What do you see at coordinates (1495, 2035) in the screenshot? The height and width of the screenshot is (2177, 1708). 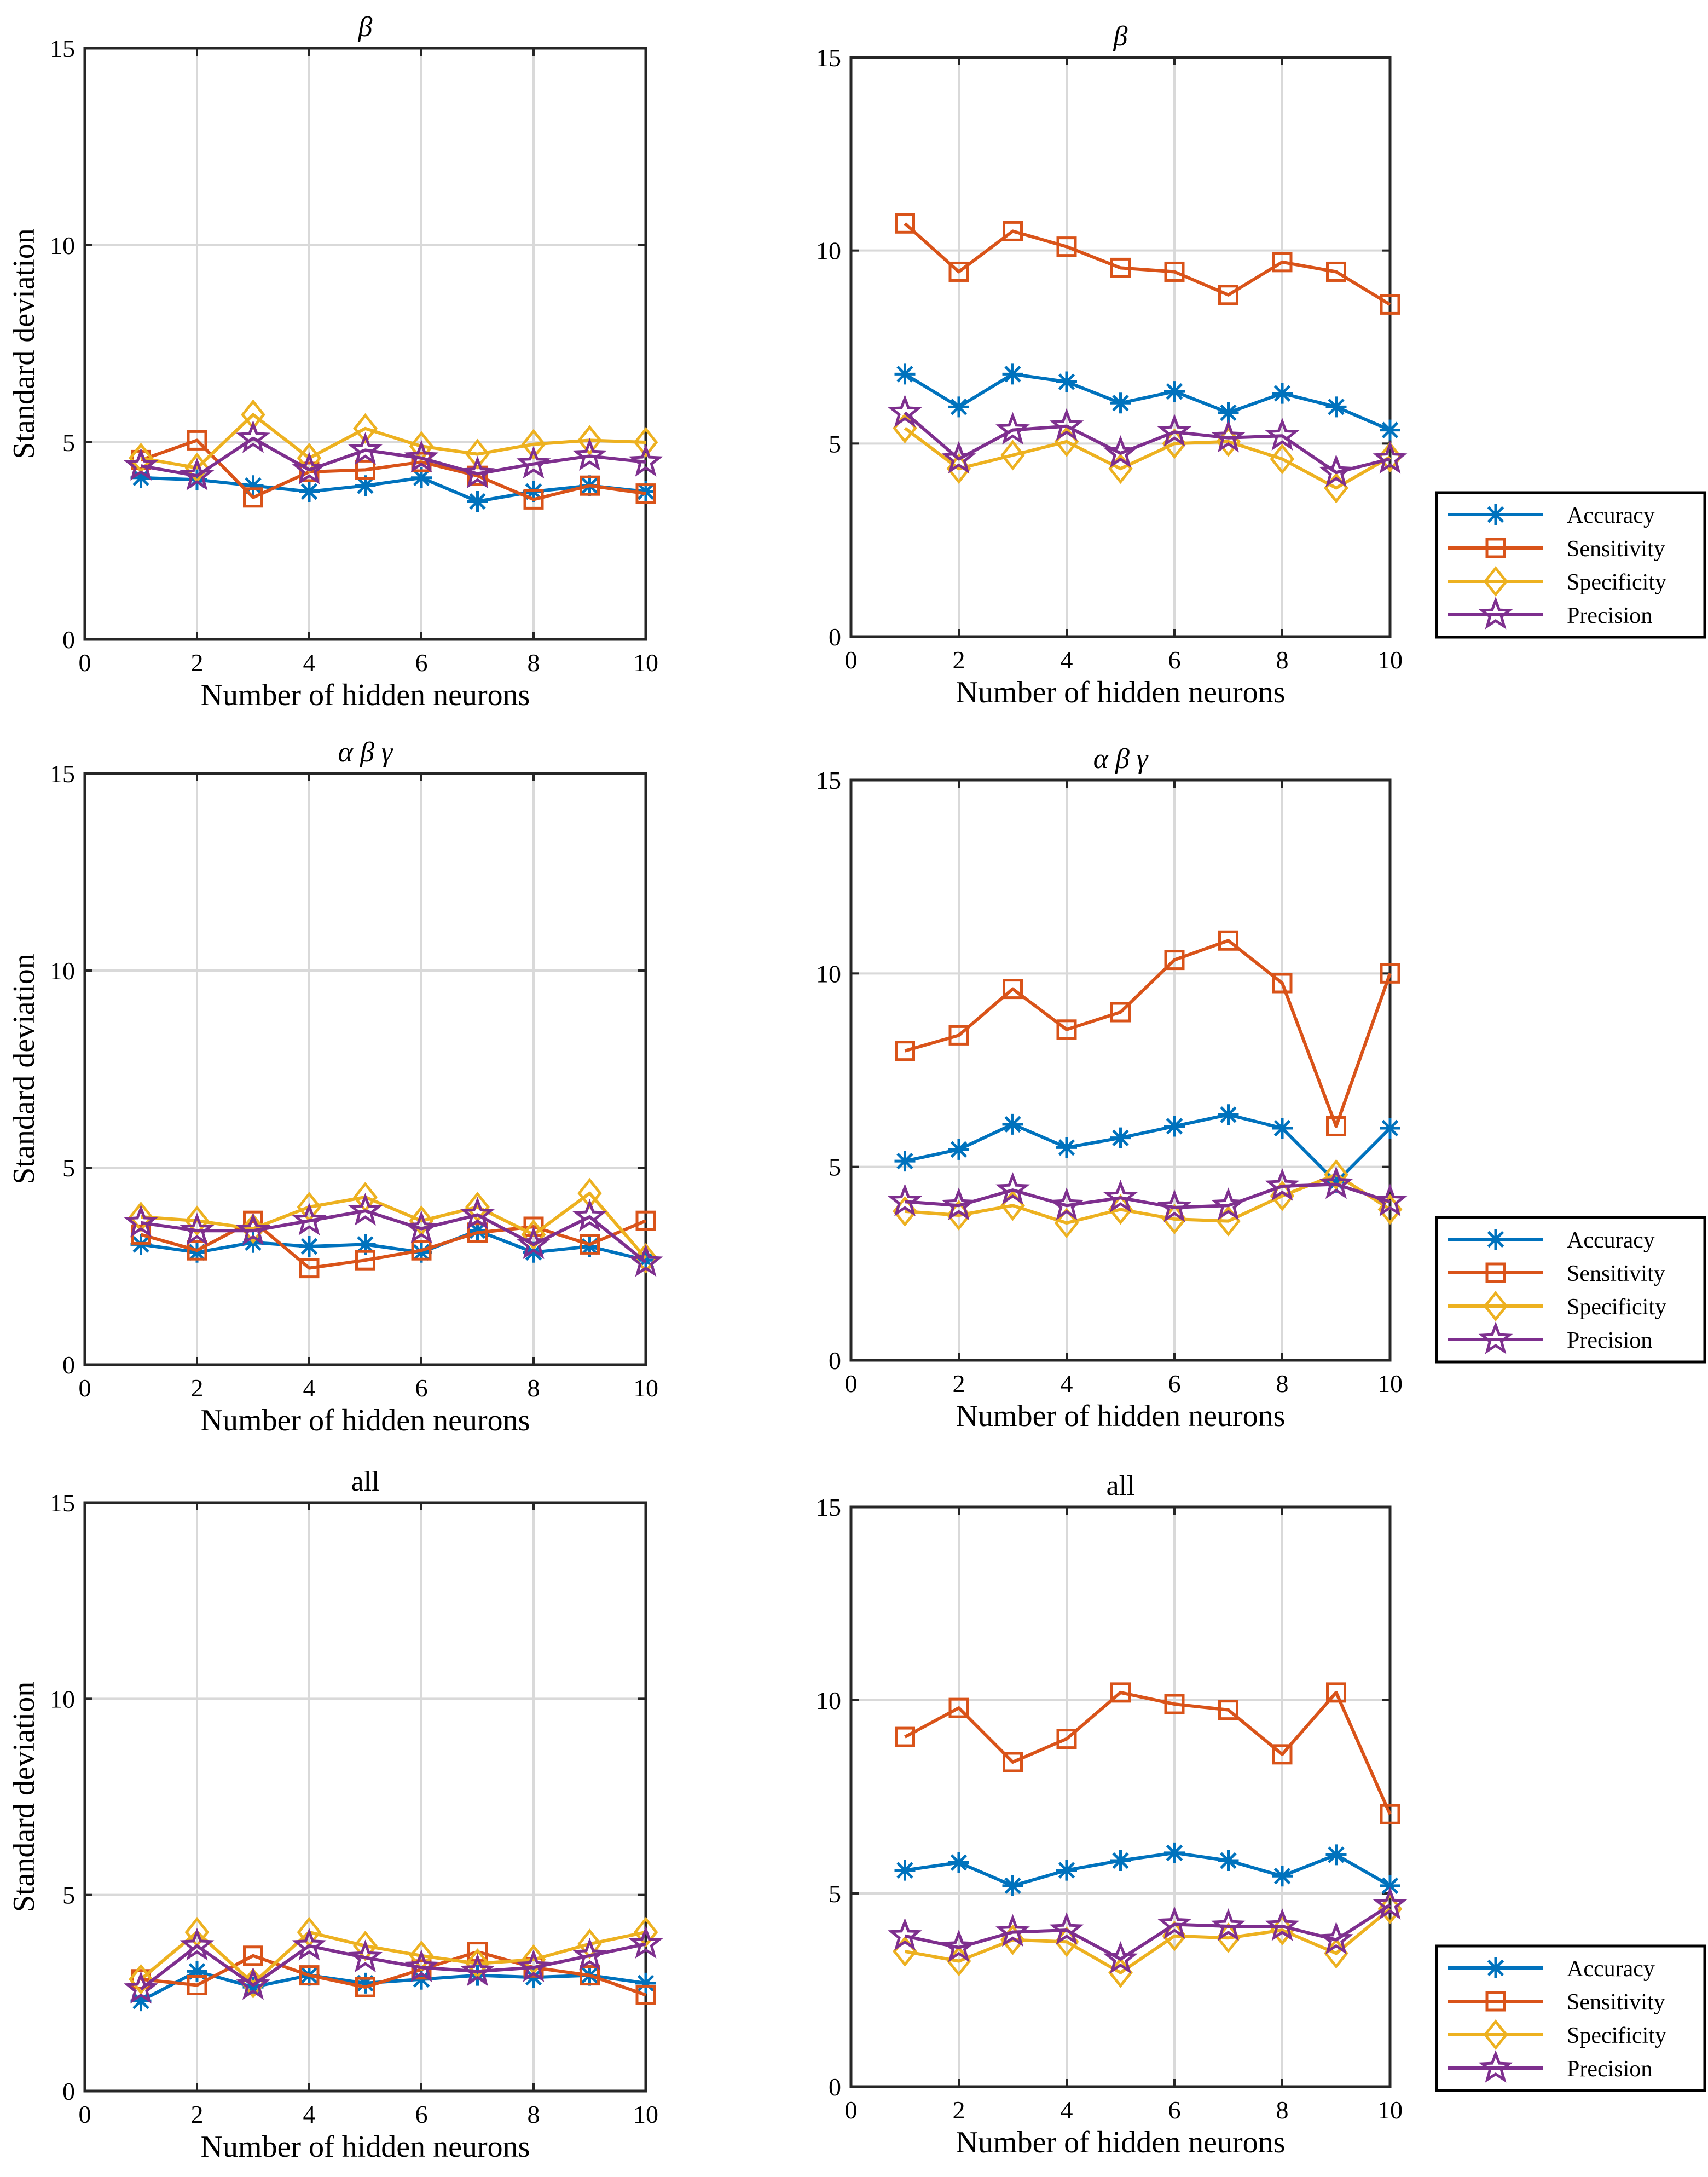 I see `legend-marker-specificity` at bounding box center [1495, 2035].